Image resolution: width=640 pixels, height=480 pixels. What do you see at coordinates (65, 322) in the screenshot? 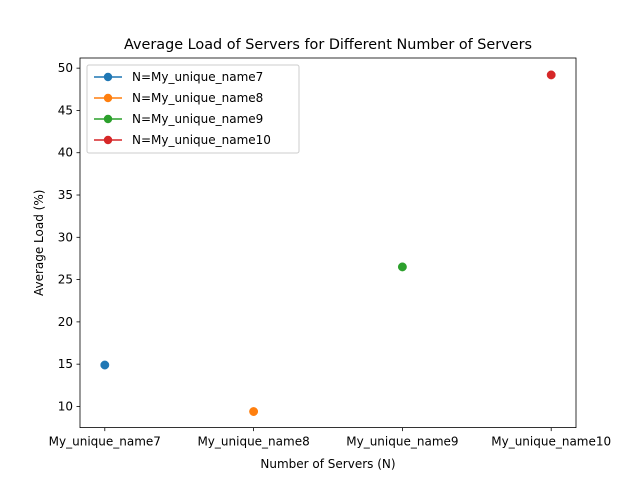
I see `y-tick-label: 20` at bounding box center [65, 322].